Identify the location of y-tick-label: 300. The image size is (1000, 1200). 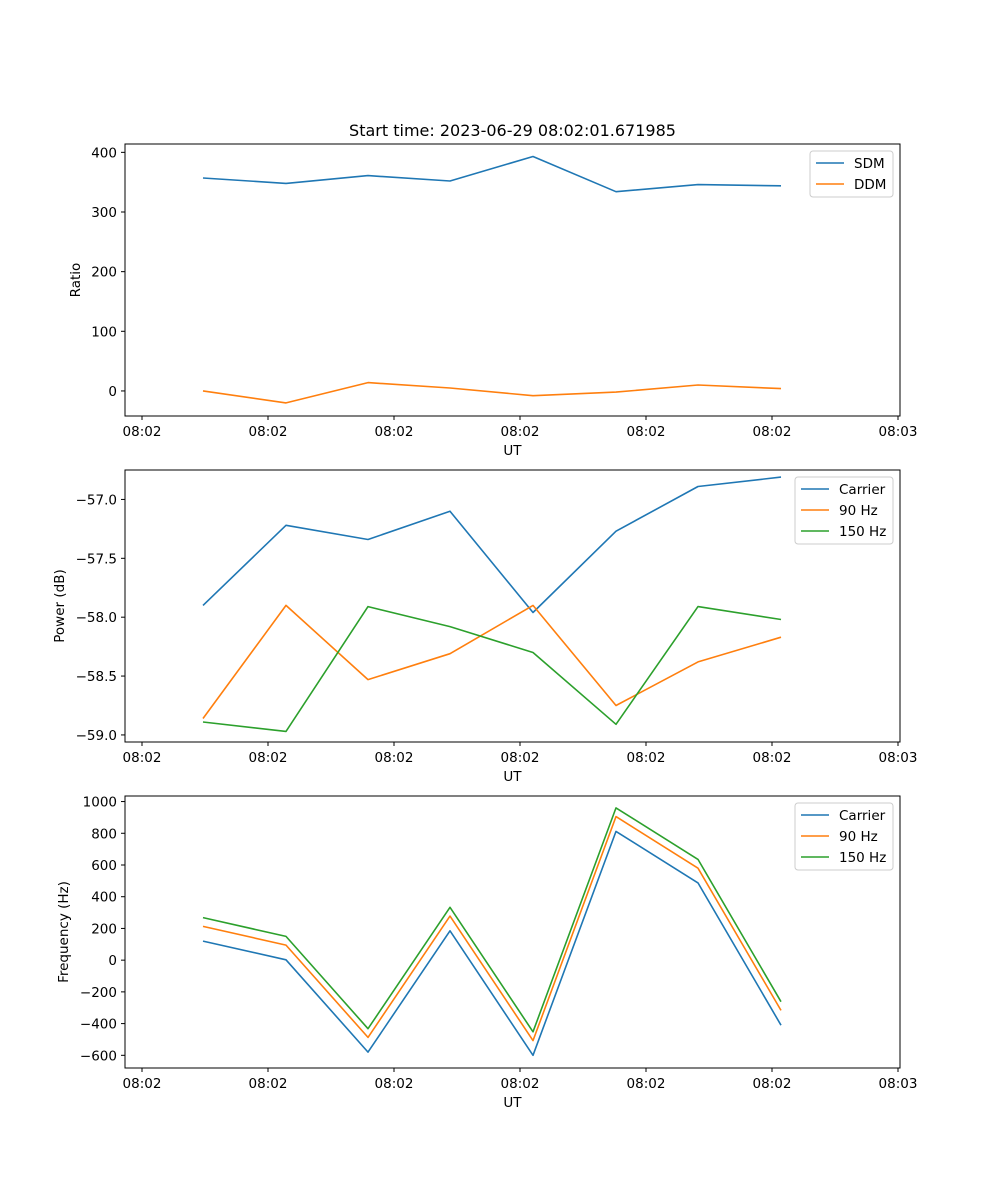
(104, 213).